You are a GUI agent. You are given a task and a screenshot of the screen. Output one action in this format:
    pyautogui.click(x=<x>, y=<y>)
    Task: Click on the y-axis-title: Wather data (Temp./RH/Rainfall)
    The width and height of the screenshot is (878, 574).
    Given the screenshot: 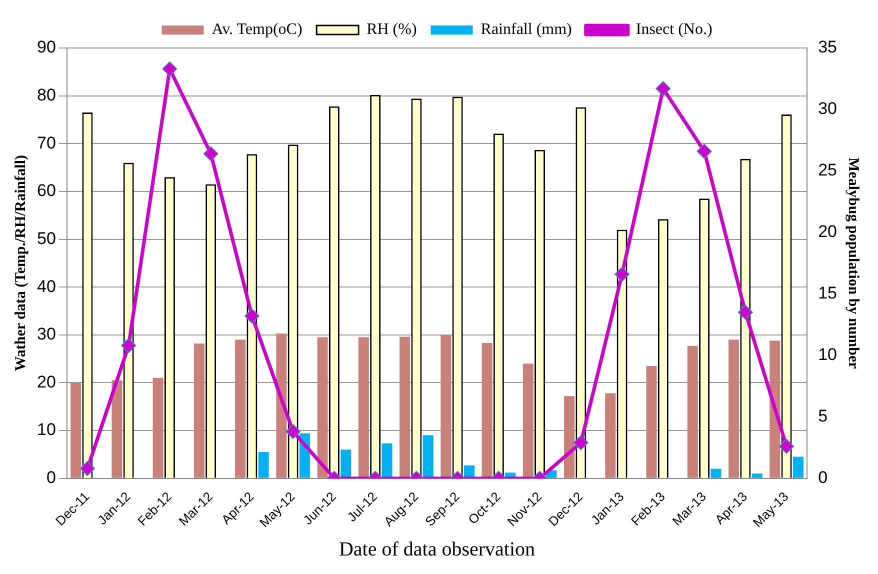 What is the action you would take?
    pyautogui.click(x=20, y=263)
    